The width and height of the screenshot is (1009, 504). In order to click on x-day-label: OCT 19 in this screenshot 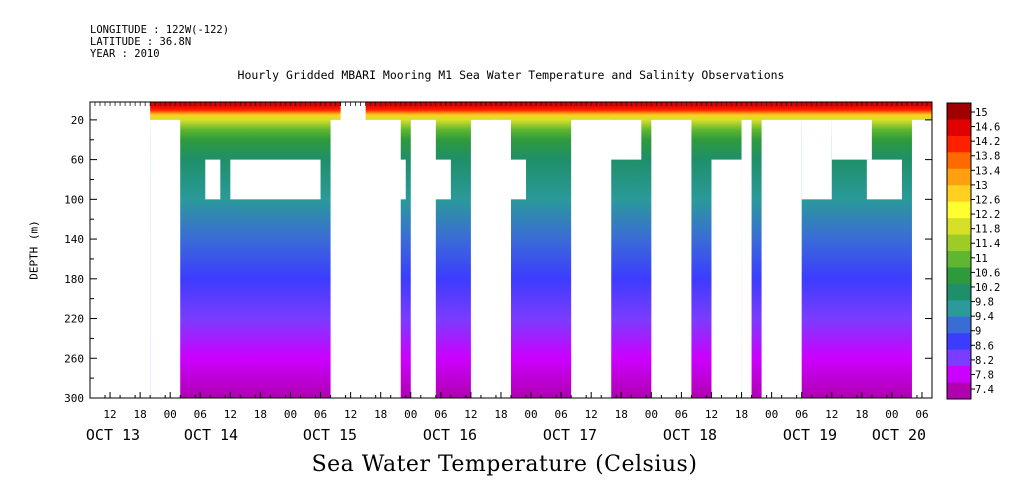, I will do `click(810, 435)`.